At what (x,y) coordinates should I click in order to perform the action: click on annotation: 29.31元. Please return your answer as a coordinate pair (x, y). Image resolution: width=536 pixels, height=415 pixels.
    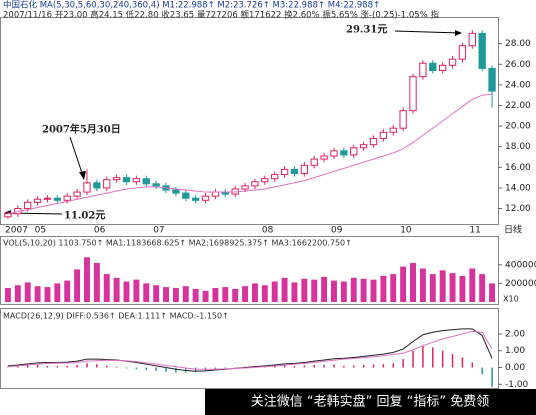
    Looking at the image, I should click on (366, 30).